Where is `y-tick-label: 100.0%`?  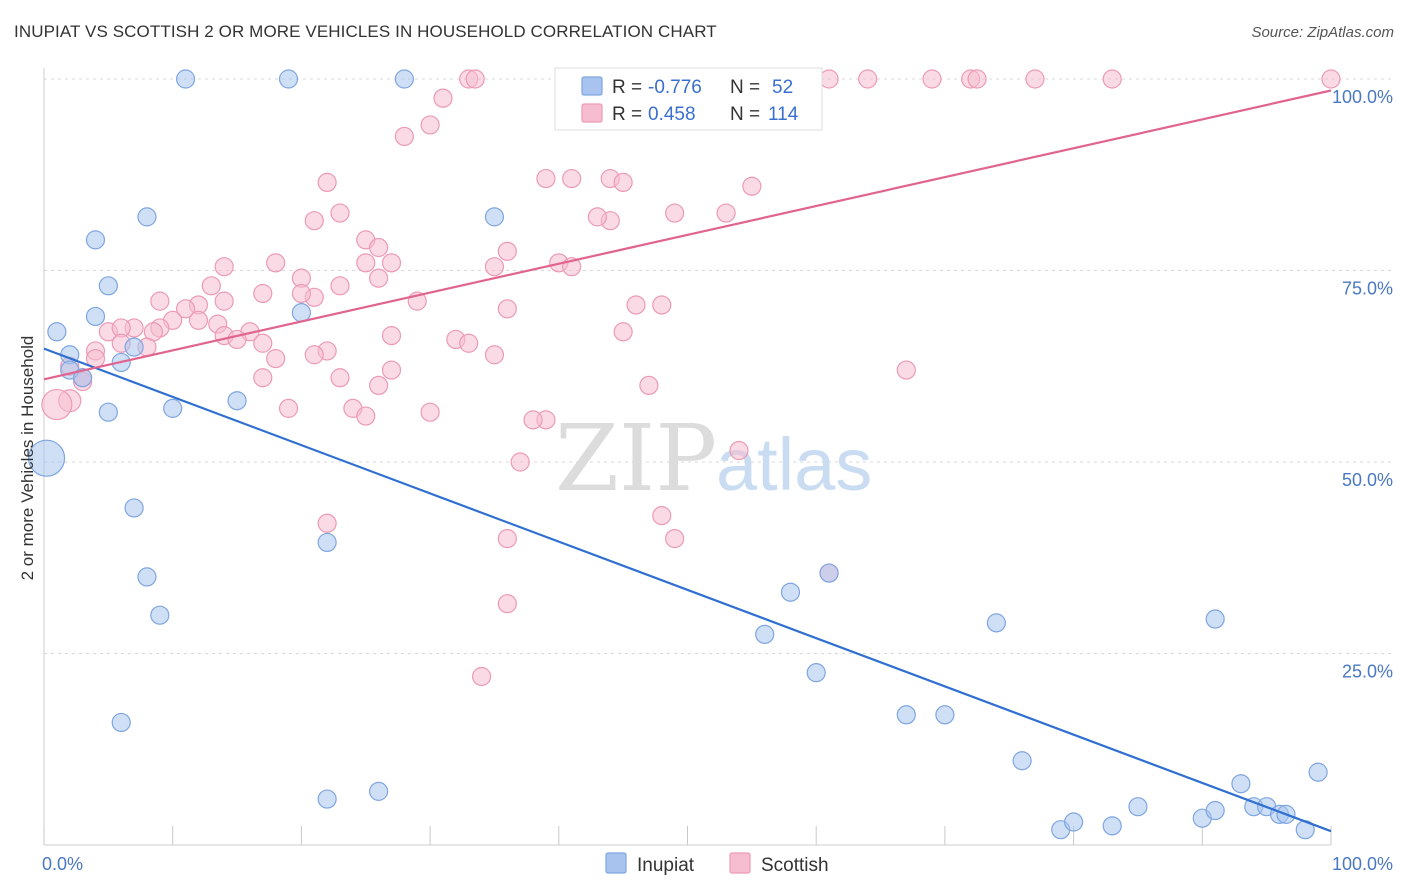 y-tick-label: 100.0% is located at coordinates (1362, 97).